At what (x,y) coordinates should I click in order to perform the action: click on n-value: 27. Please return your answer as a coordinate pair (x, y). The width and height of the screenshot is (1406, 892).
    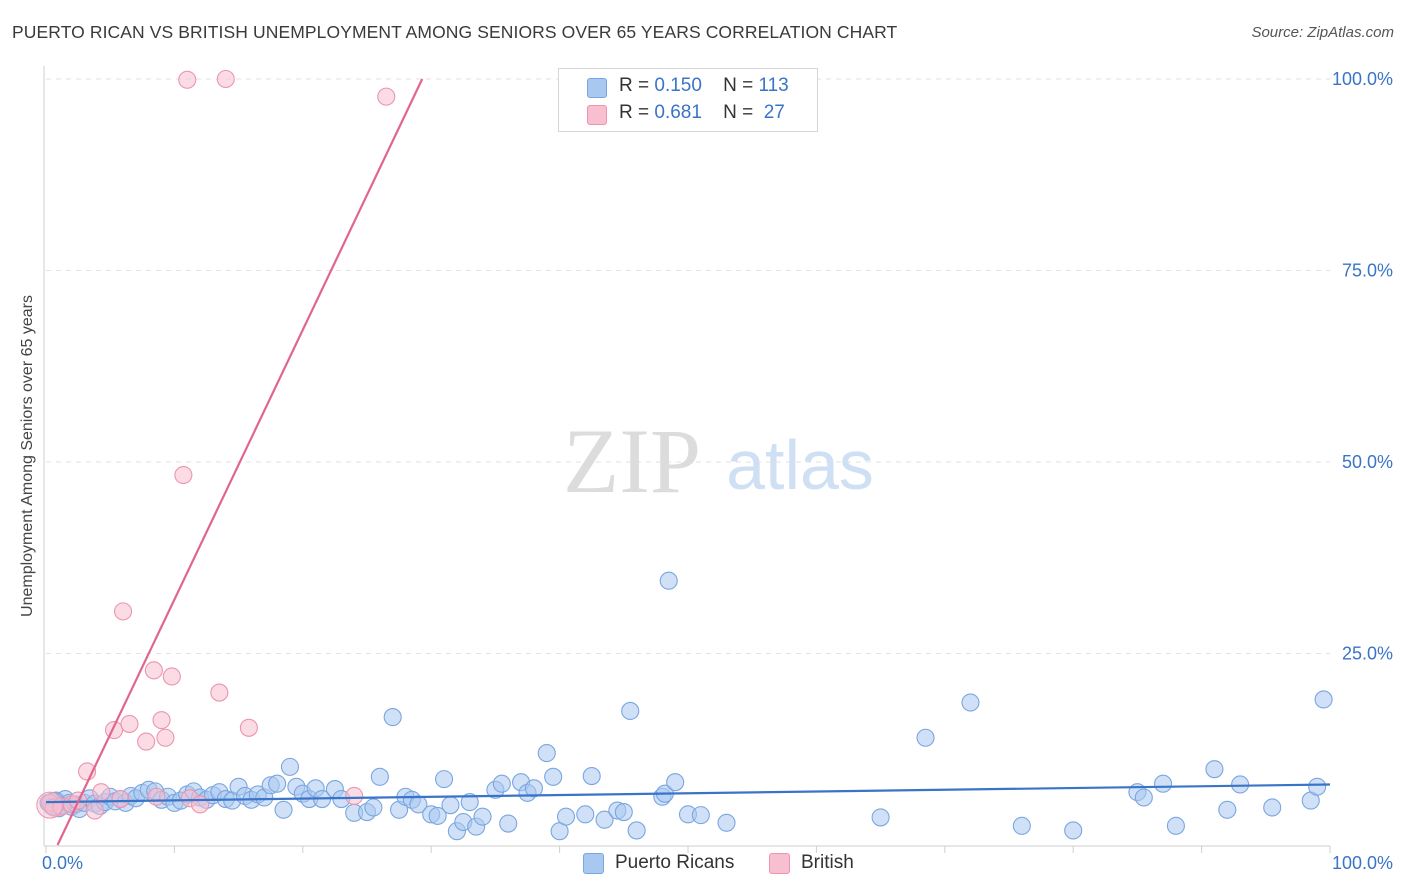
    Looking at the image, I should click on (774, 112).